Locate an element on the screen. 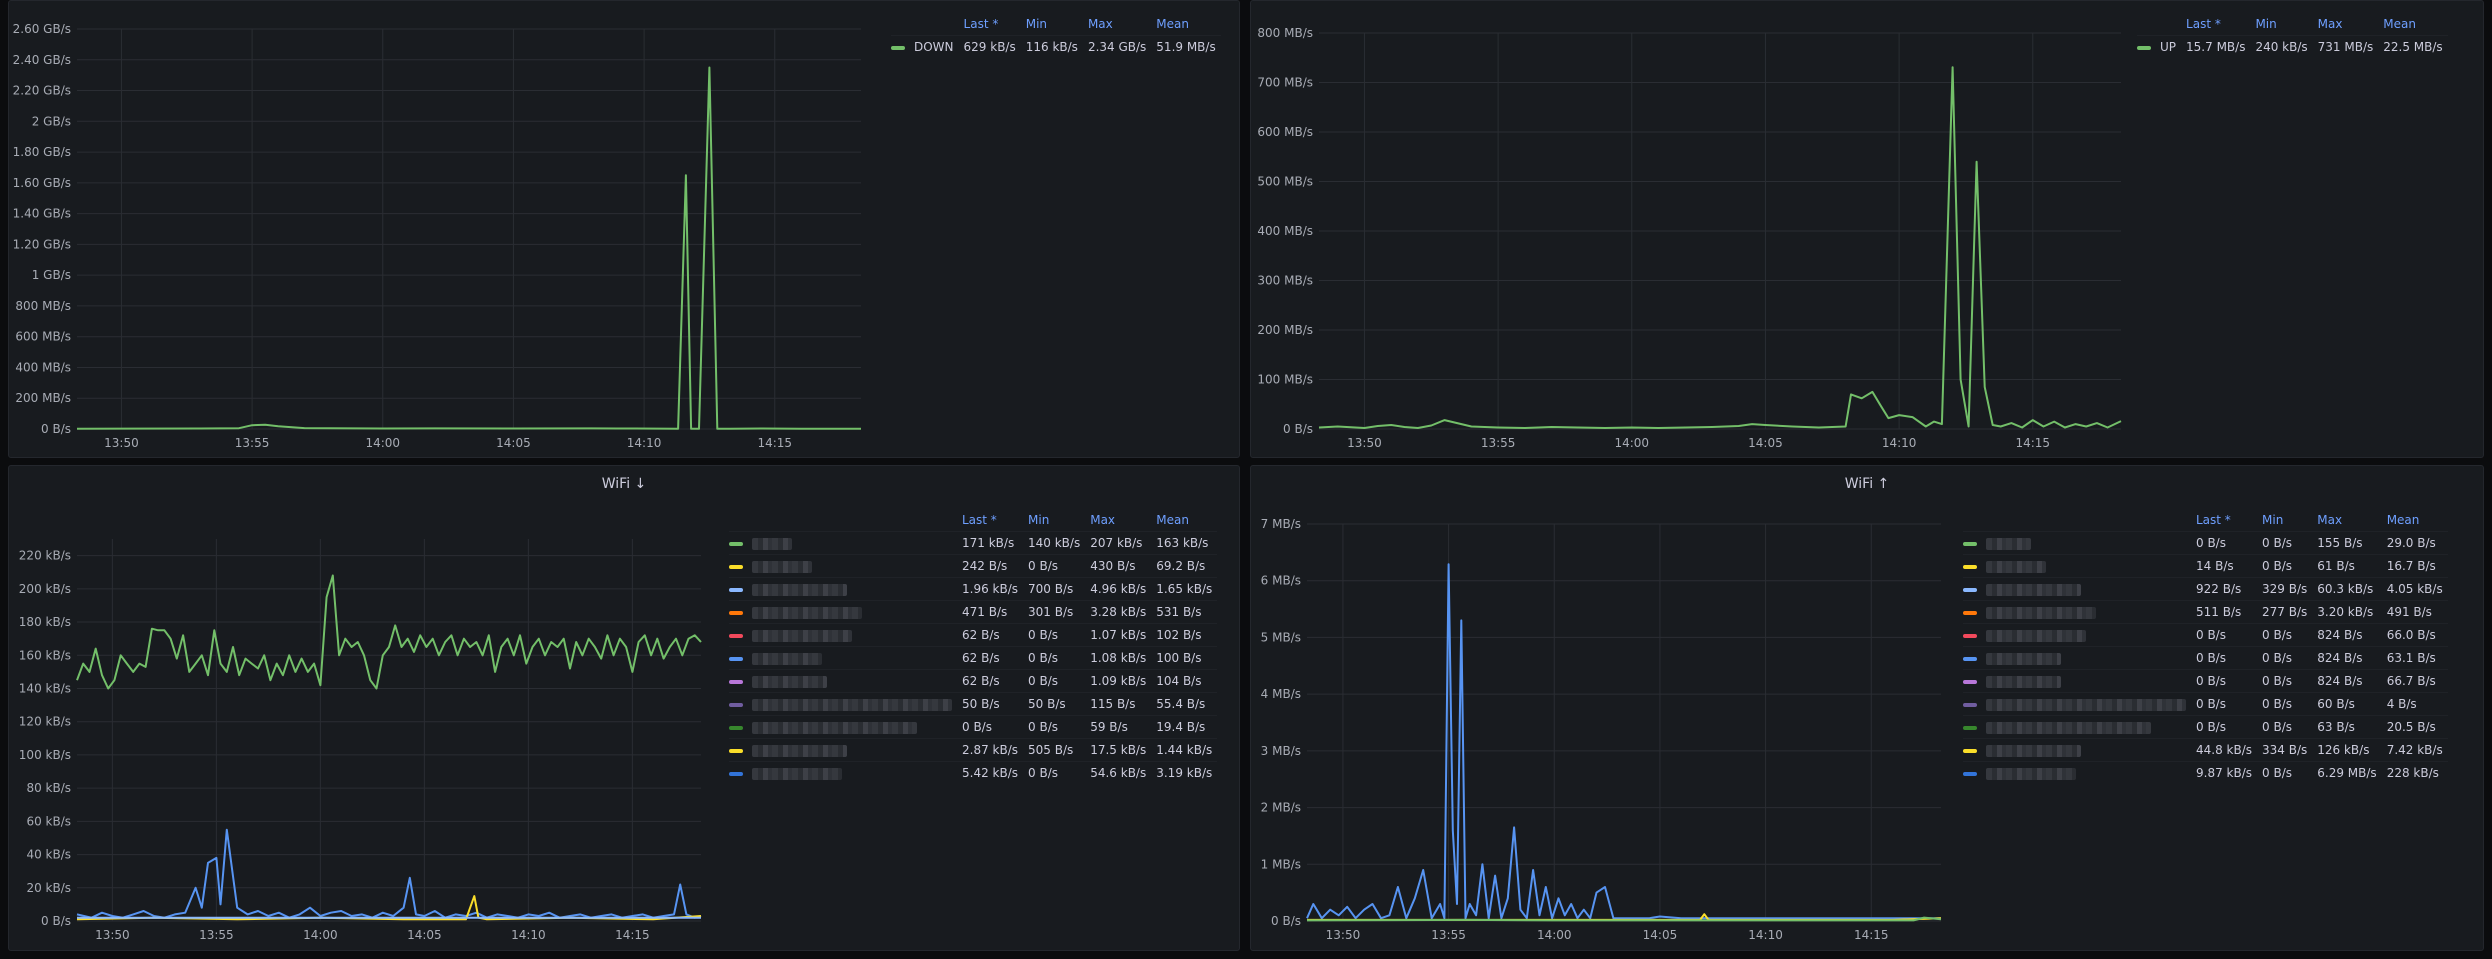  legend-value-max: 126 kB/s is located at coordinates (2347, 750).